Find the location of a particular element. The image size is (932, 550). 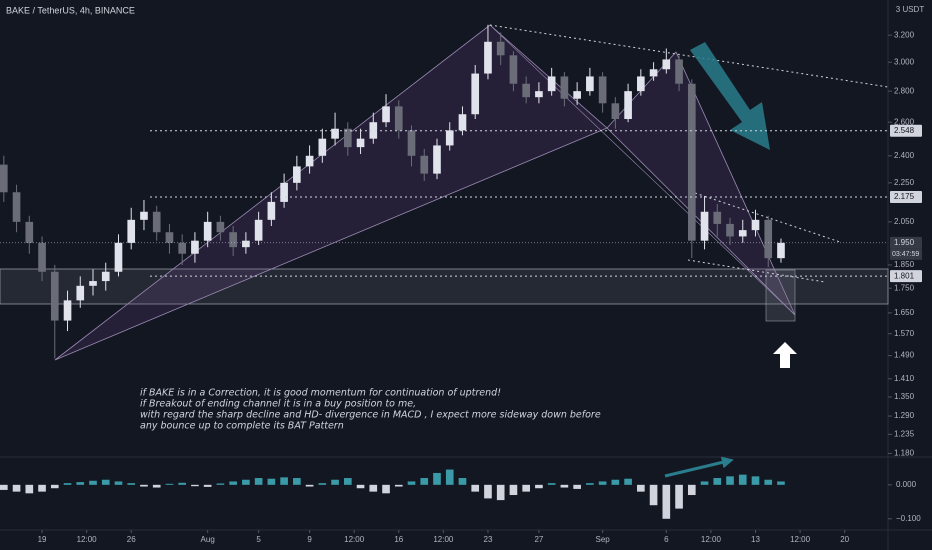

x-tick-label: 19 is located at coordinates (42, 539).